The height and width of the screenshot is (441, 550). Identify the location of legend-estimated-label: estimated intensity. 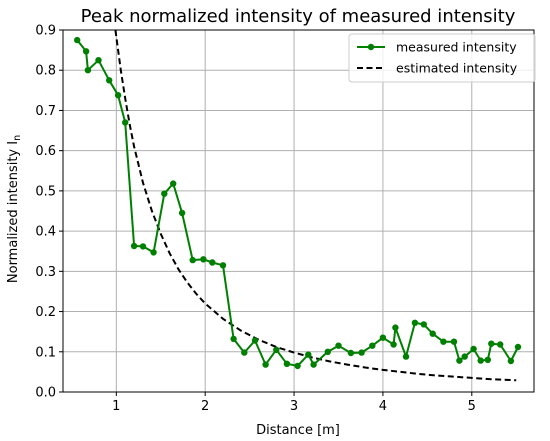
(457, 68).